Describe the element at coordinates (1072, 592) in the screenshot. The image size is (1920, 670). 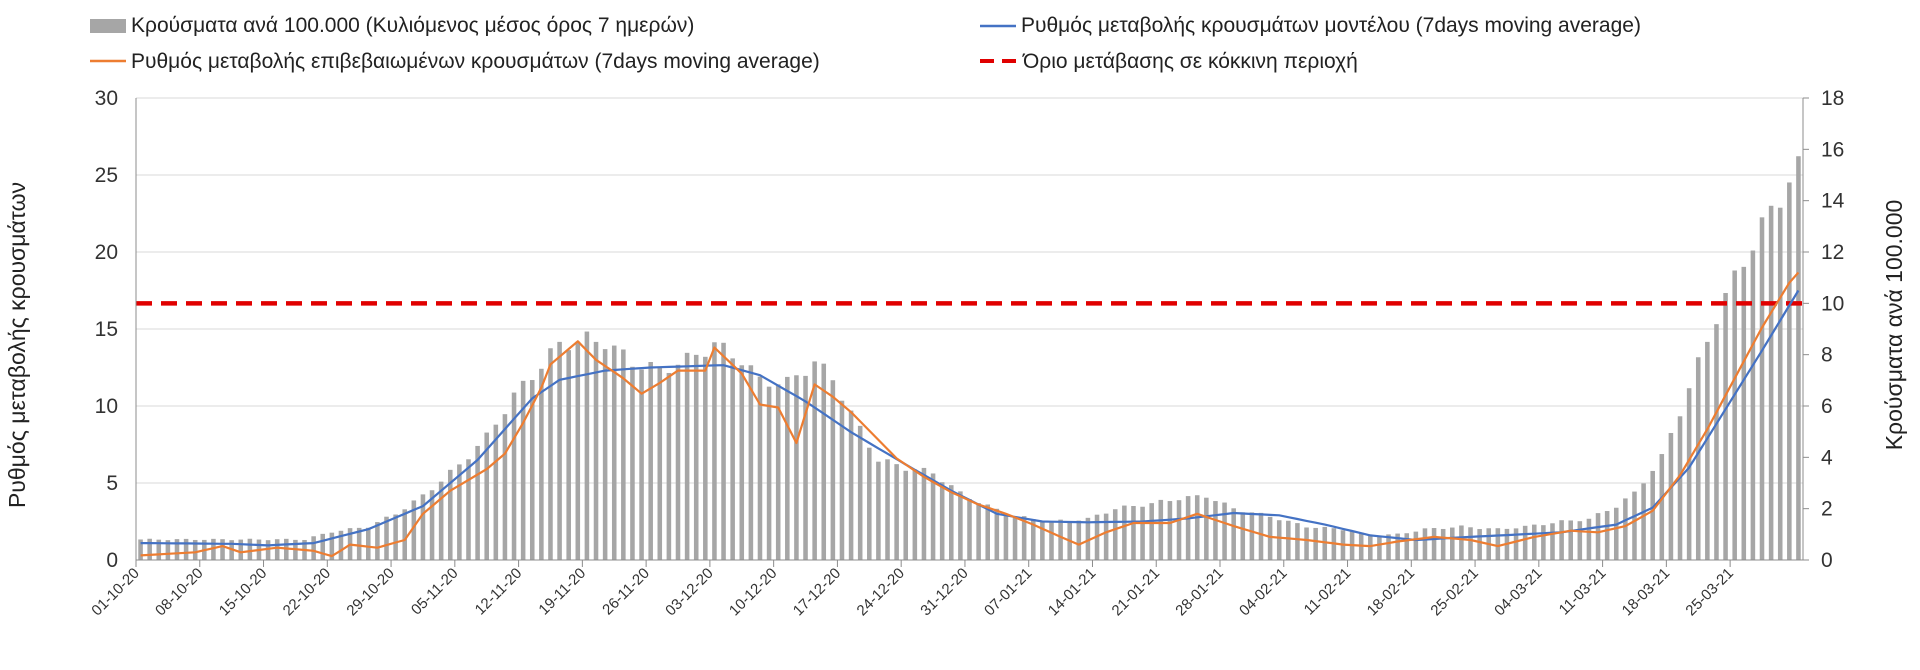
I see `x-tick-label: 14-01-21` at that location.